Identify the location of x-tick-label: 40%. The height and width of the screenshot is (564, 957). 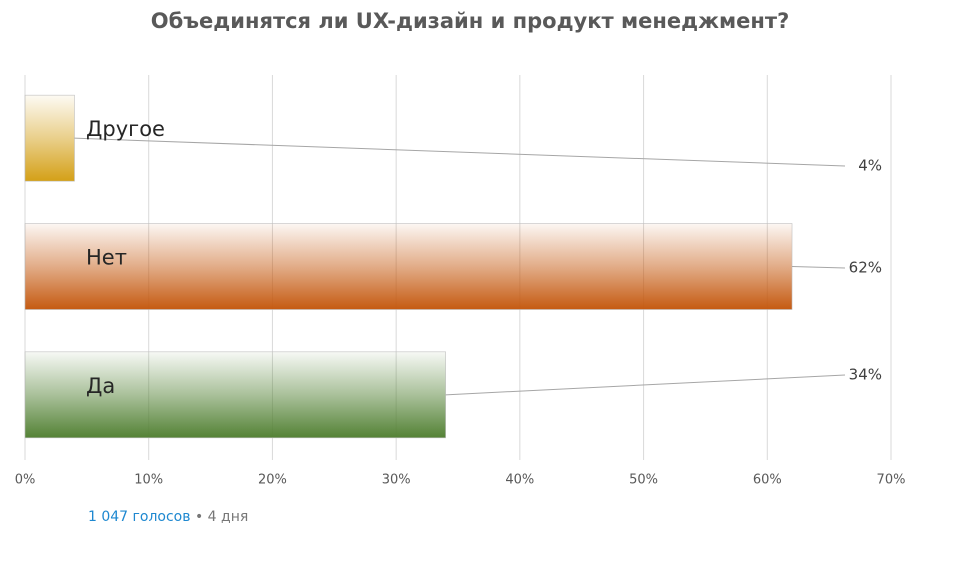
(519, 480).